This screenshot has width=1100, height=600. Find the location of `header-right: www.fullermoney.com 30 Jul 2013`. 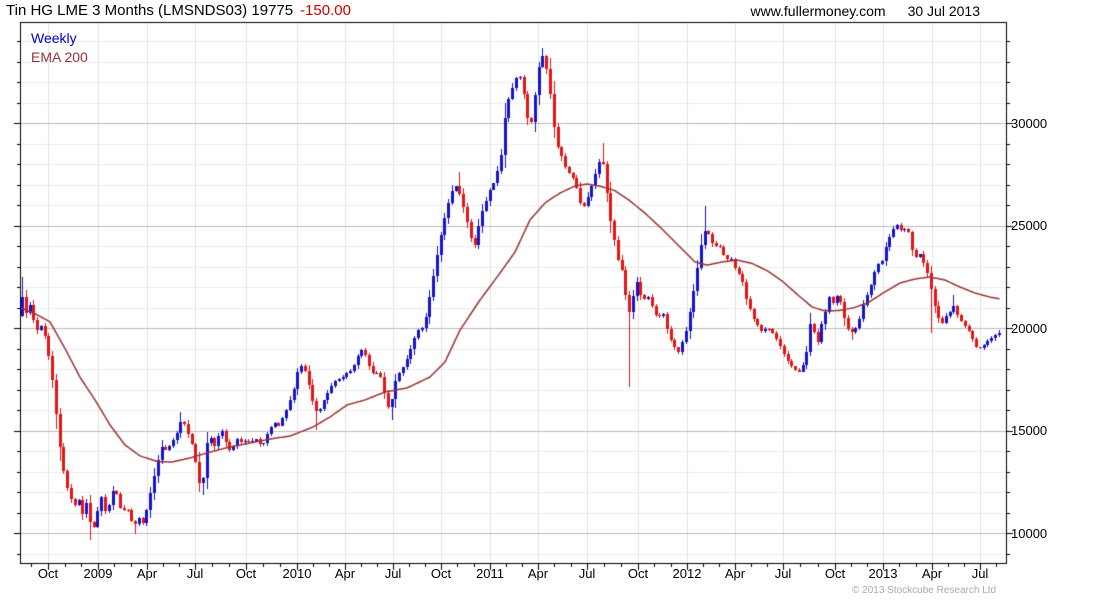

header-right: www.fullermoney.com 30 Jul 2013 is located at coordinates (865, 11).